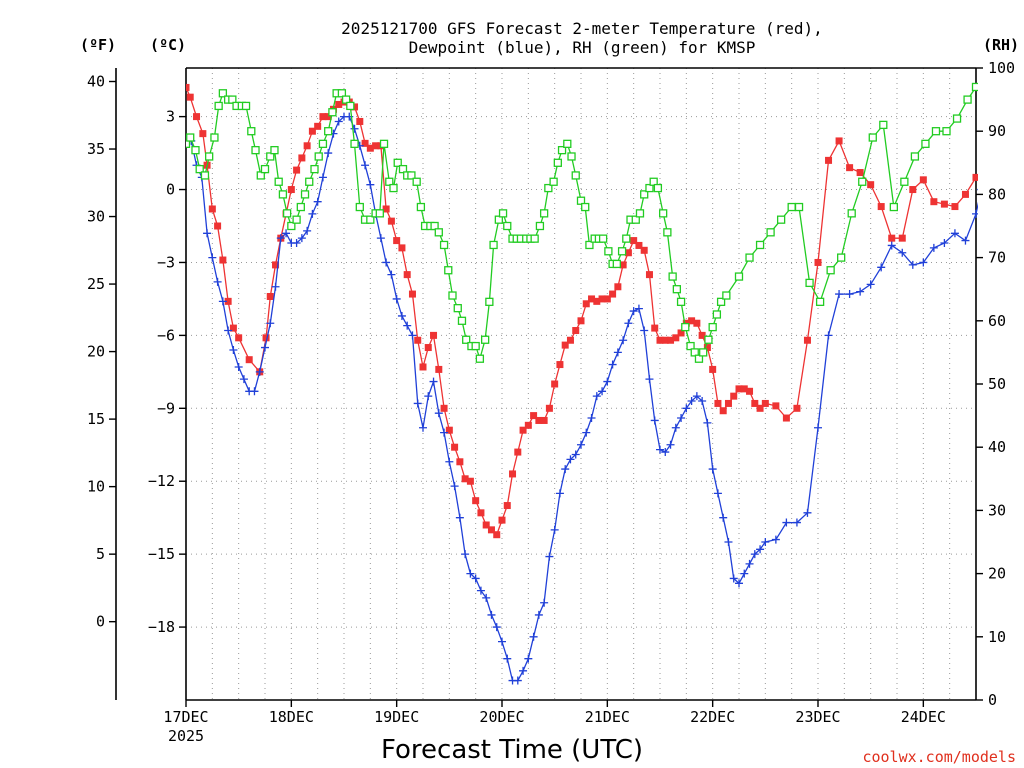  I want to click on fahrenheit-unit-label: (ºF), so click(98, 45).